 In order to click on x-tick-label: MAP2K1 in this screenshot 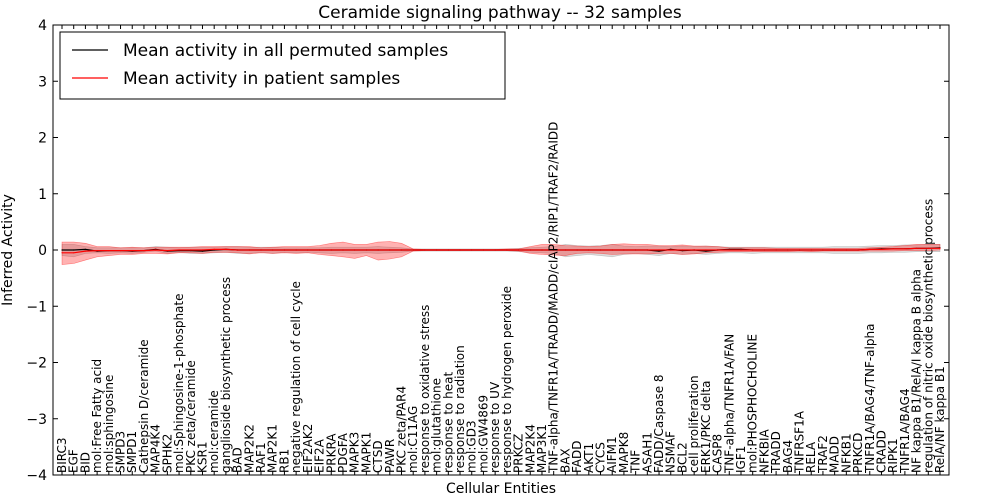, I will do `click(273, 448)`.